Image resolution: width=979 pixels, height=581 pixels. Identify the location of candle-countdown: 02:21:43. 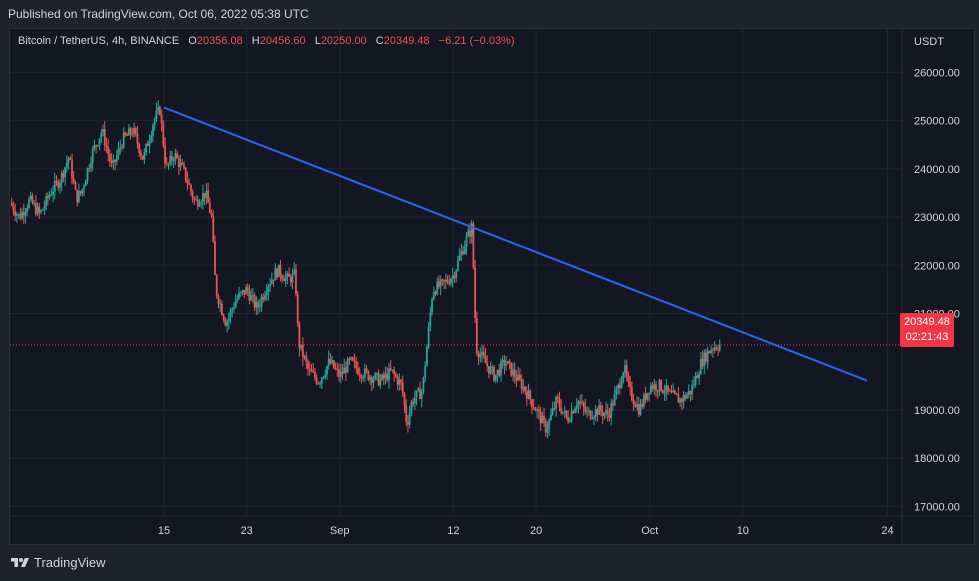
(927, 337).